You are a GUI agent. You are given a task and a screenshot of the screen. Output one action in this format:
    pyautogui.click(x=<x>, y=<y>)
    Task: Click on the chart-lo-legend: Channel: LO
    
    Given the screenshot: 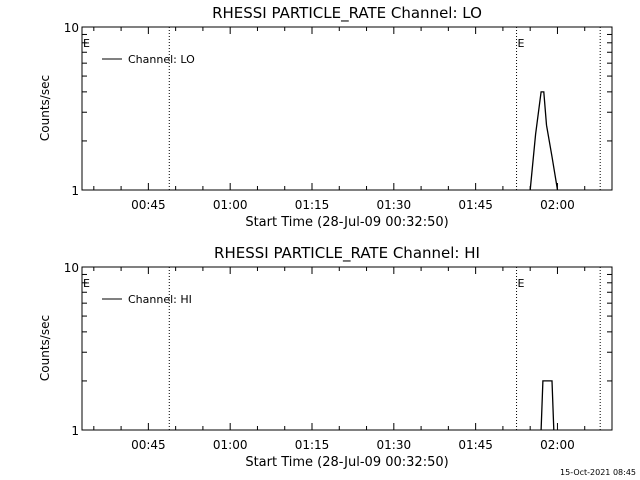 What is the action you would take?
    pyautogui.click(x=148, y=59)
    